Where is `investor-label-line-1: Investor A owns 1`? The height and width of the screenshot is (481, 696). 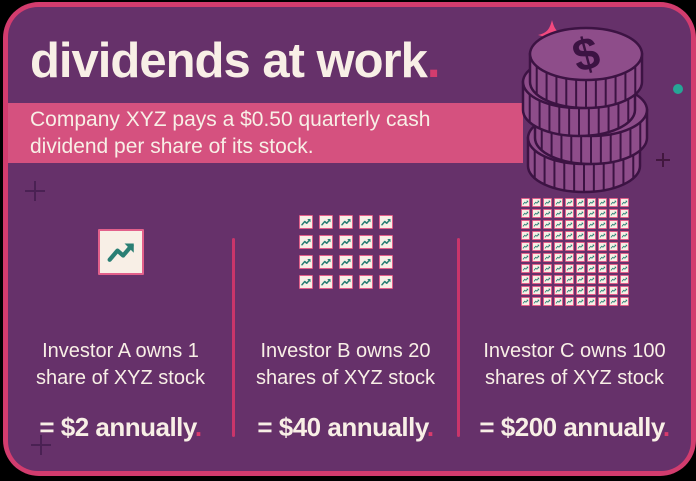 investor-label-line-1: Investor A owns 1 is located at coordinates (120, 351).